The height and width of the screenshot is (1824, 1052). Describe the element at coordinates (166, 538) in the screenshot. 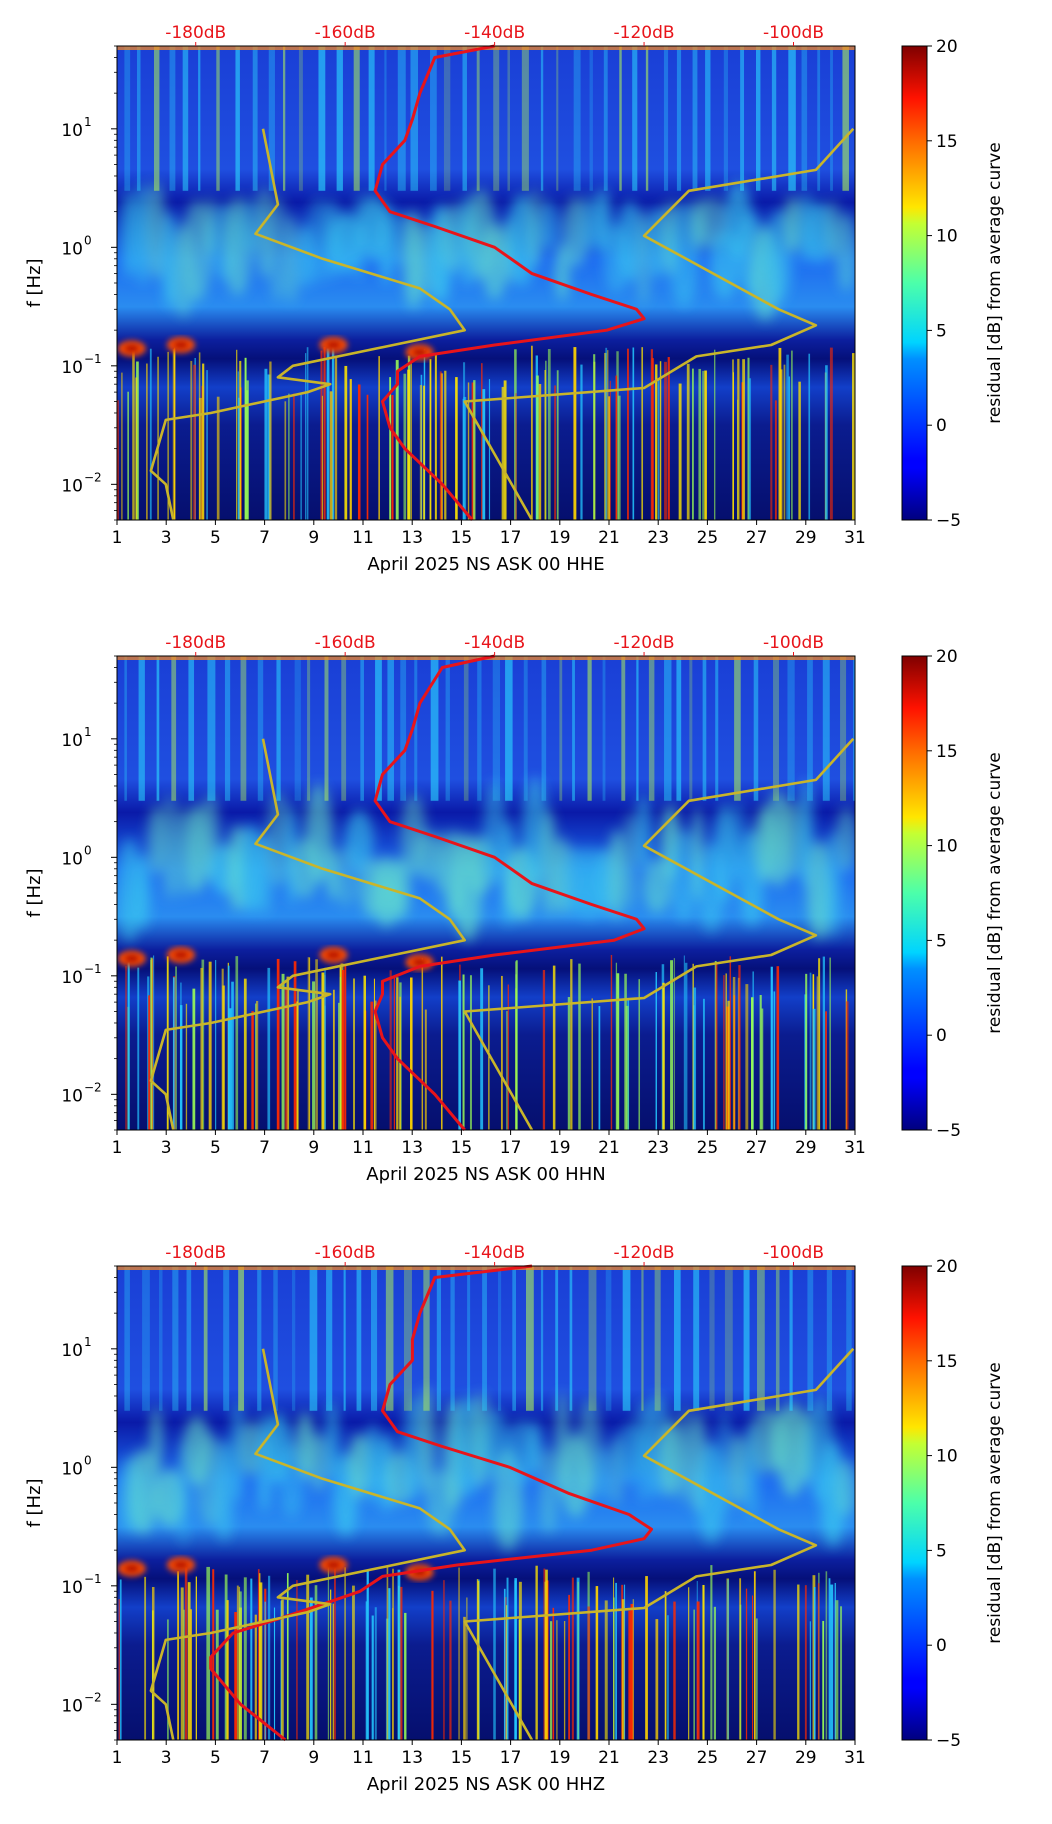

I see `x-tick-label: 3` at that location.